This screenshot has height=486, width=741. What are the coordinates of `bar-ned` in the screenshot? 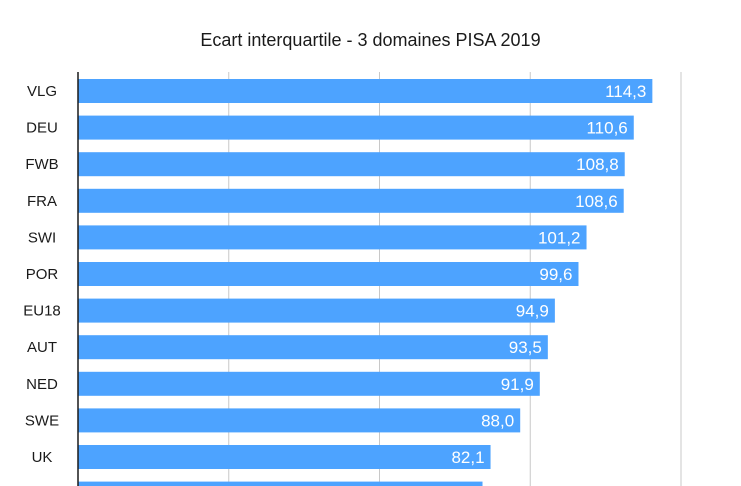 It's located at (309, 383).